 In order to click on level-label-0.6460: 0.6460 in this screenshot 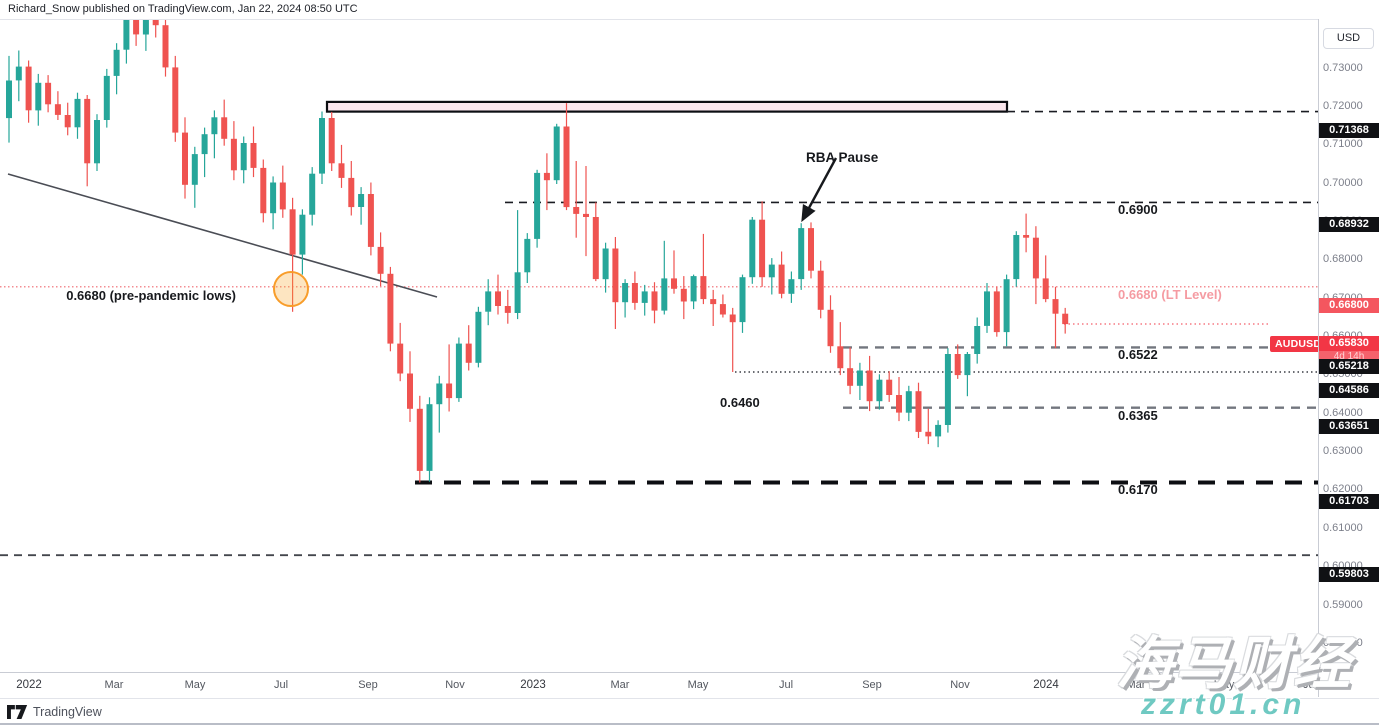, I will do `click(740, 402)`.